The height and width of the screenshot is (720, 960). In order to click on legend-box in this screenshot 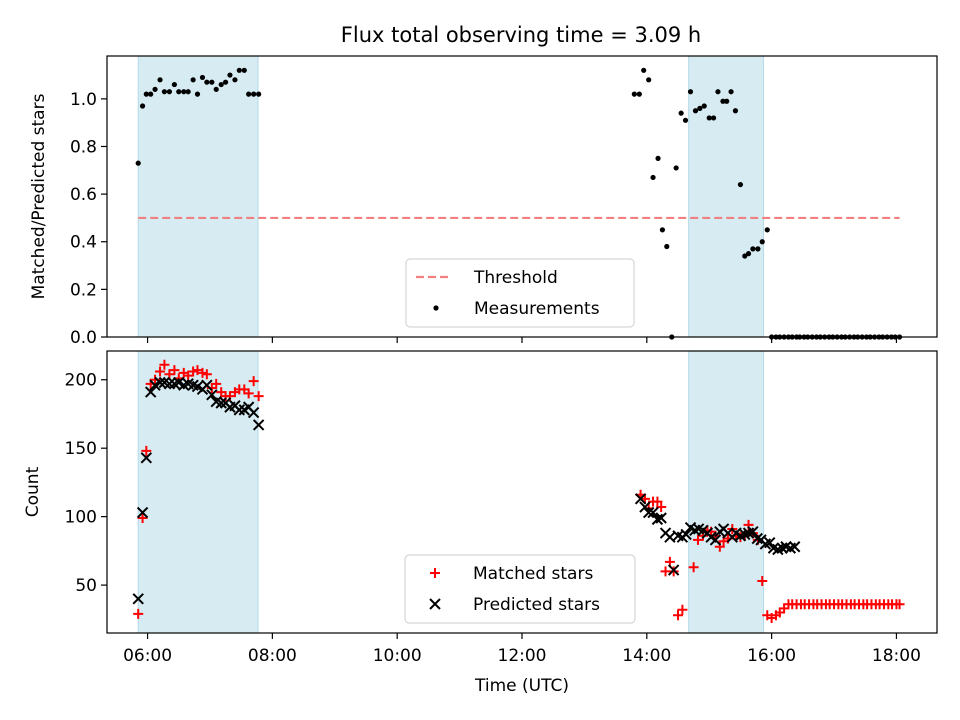, I will do `click(520, 589)`.